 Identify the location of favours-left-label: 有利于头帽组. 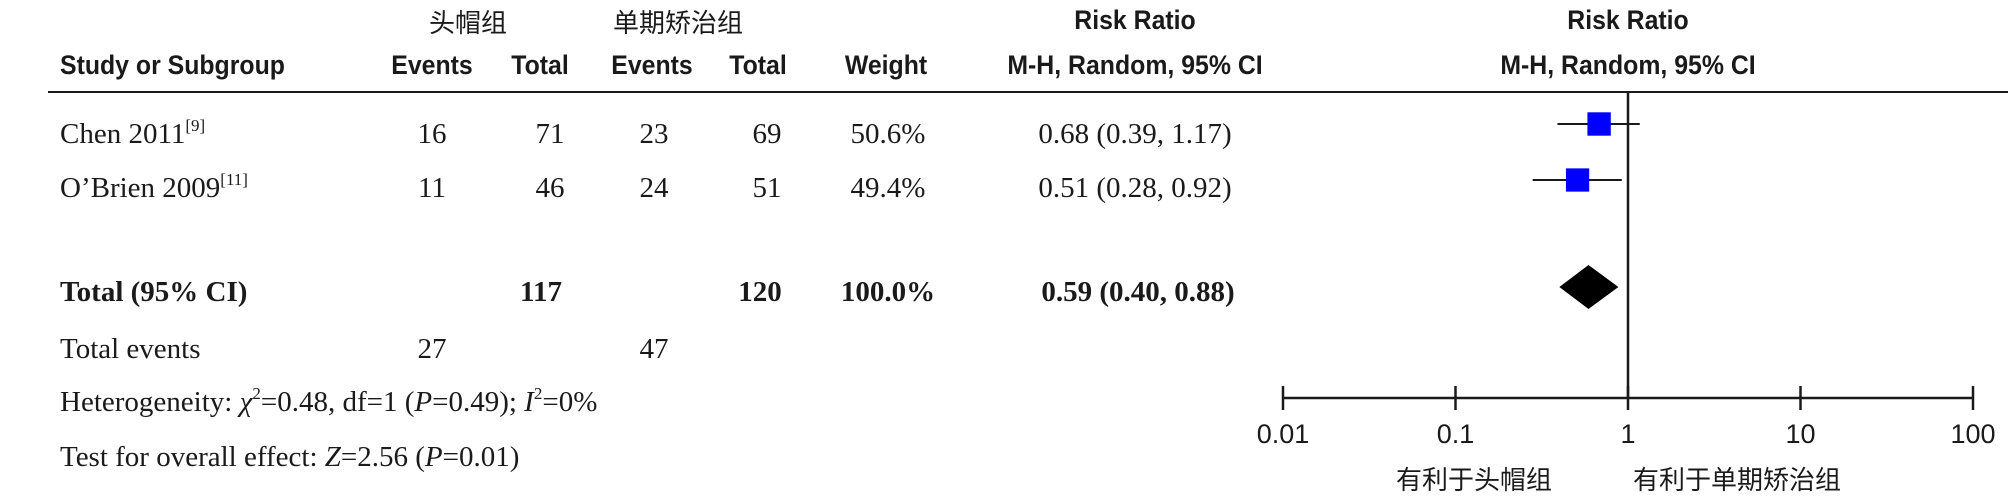
(1474, 481).